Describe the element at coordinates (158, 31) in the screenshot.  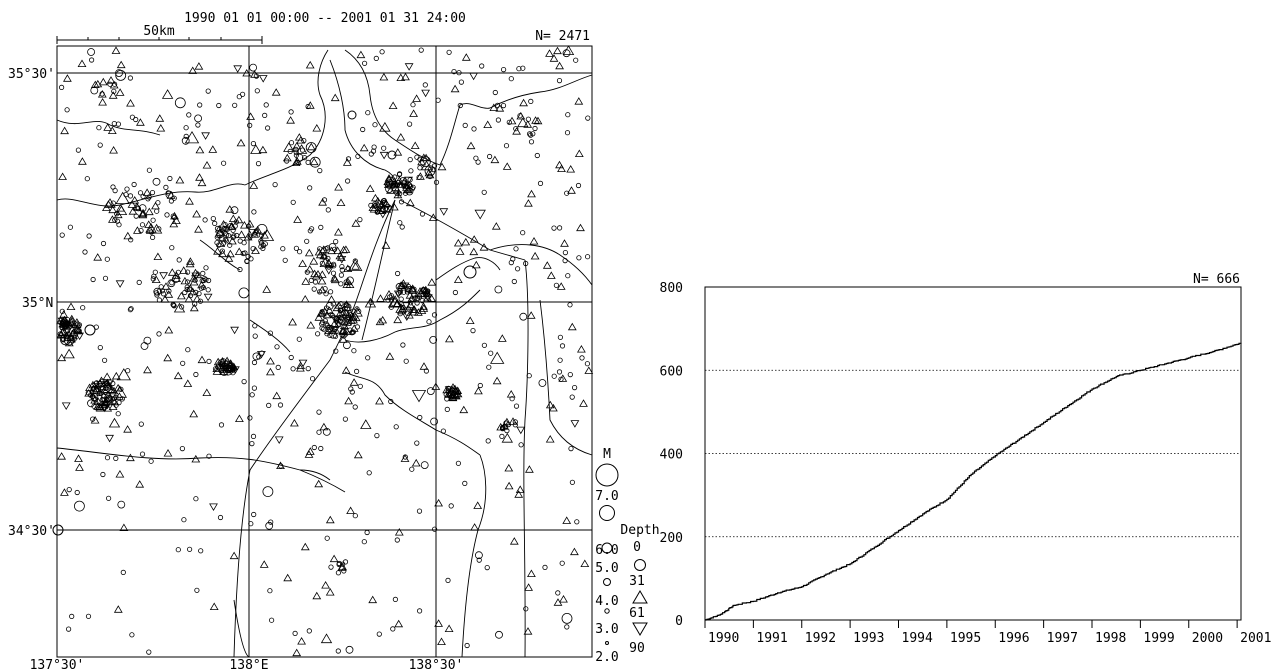
I see `scale-label: 50km` at that location.